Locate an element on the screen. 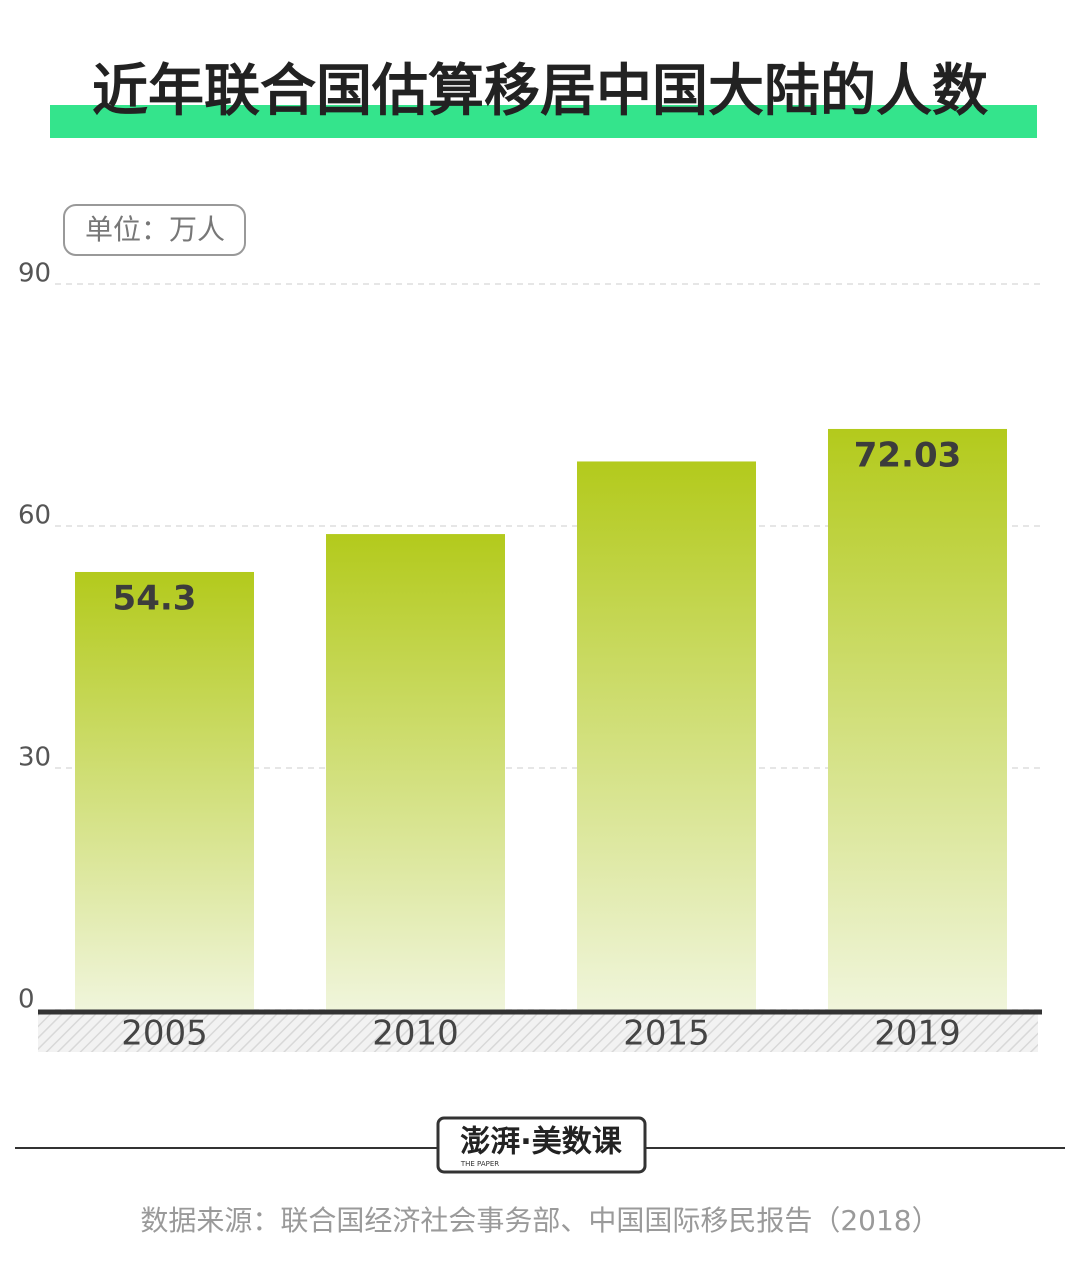  unit-label: 单位：万人 is located at coordinates (155, 229).